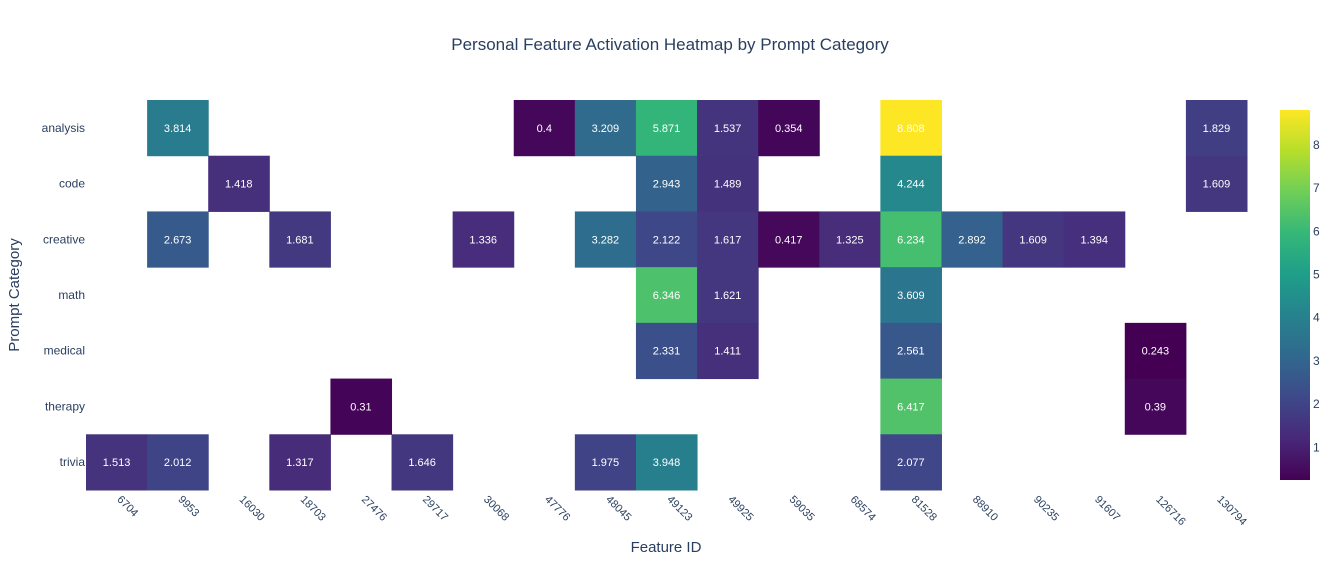  I want to click on cell-value-label: 0.417, so click(789, 240).